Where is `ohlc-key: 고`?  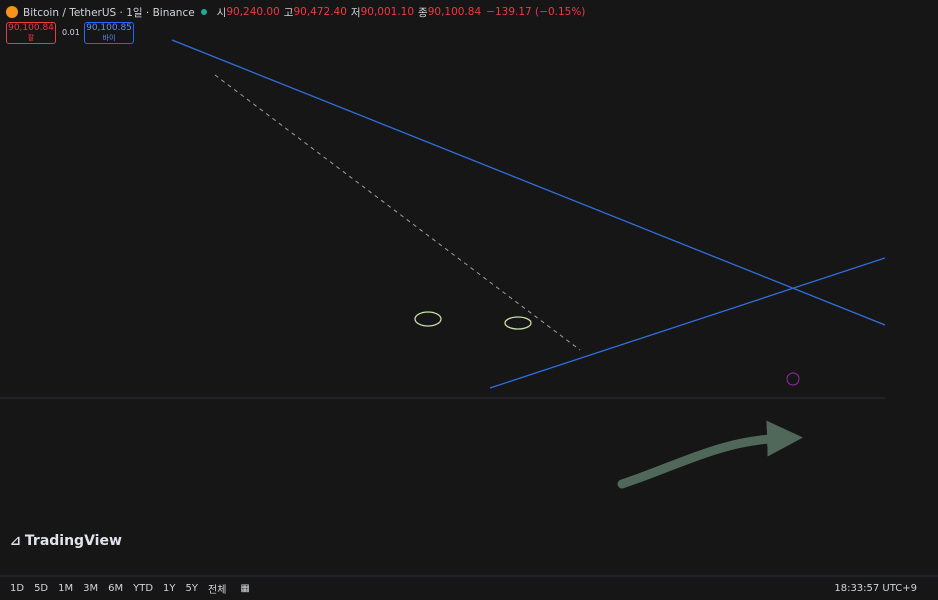 ohlc-key: 고 is located at coordinates (288, 12).